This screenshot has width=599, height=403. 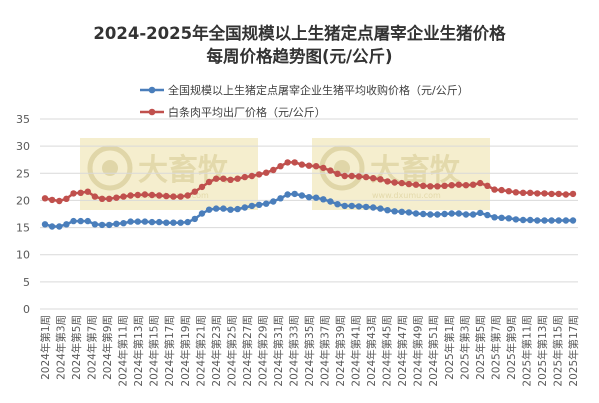 I want to click on x-tick-label: 2025年第9周, so click(x=511, y=347).